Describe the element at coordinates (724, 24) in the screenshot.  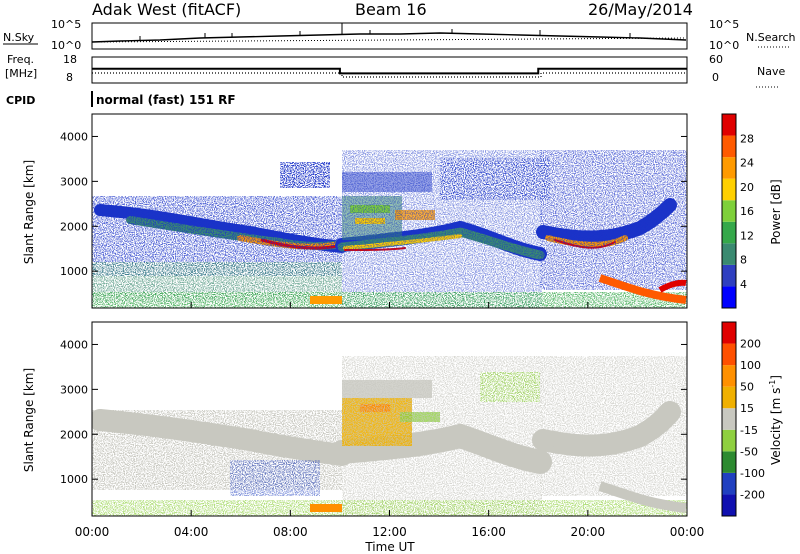
I see `nsky-right-tick-top: 10^5` at that location.